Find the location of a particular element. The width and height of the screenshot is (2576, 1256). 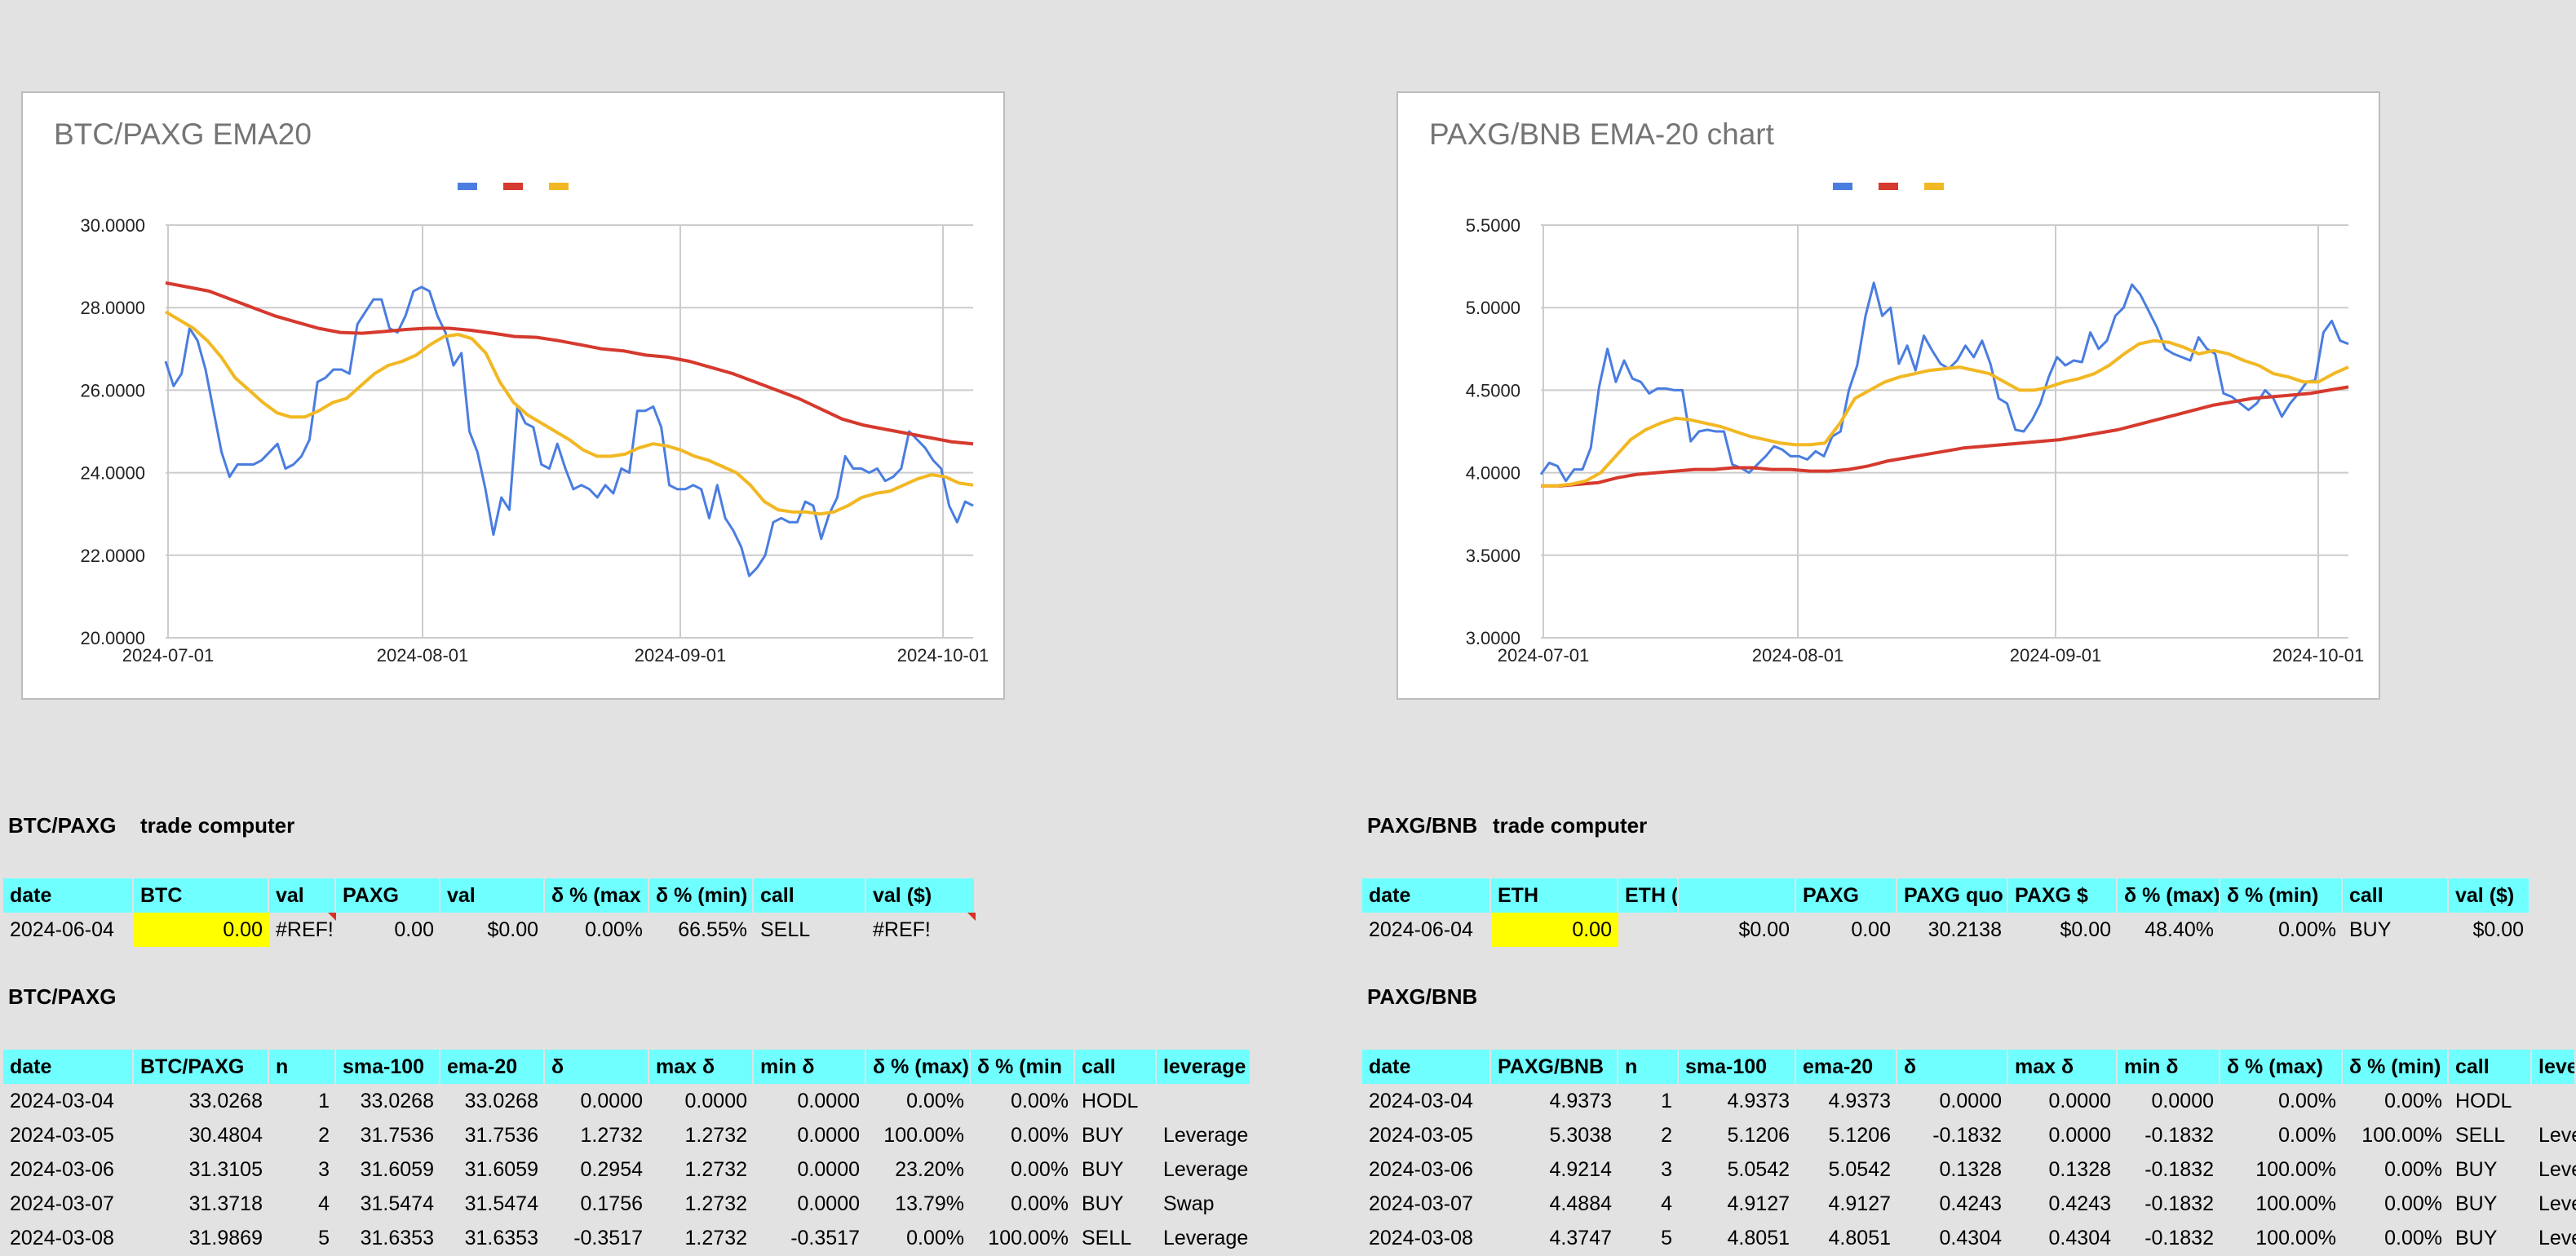

cell: 23.20% is located at coordinates (929, 1170).